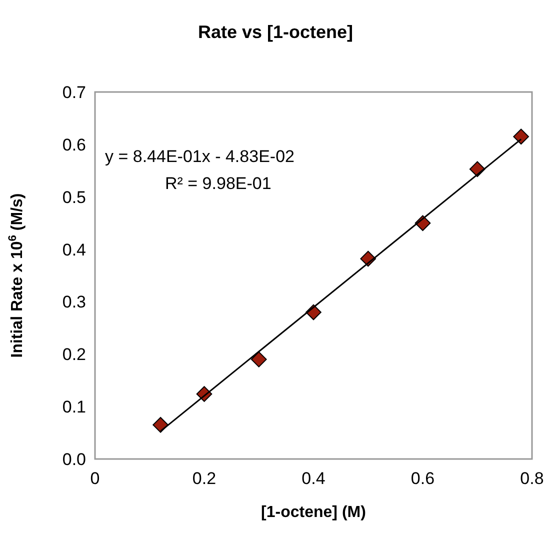  Describe the element at coordinates (199, 156) in the screenshot. I see `annotation: y = 8.44E-01x - 4.83E-02` at that location.